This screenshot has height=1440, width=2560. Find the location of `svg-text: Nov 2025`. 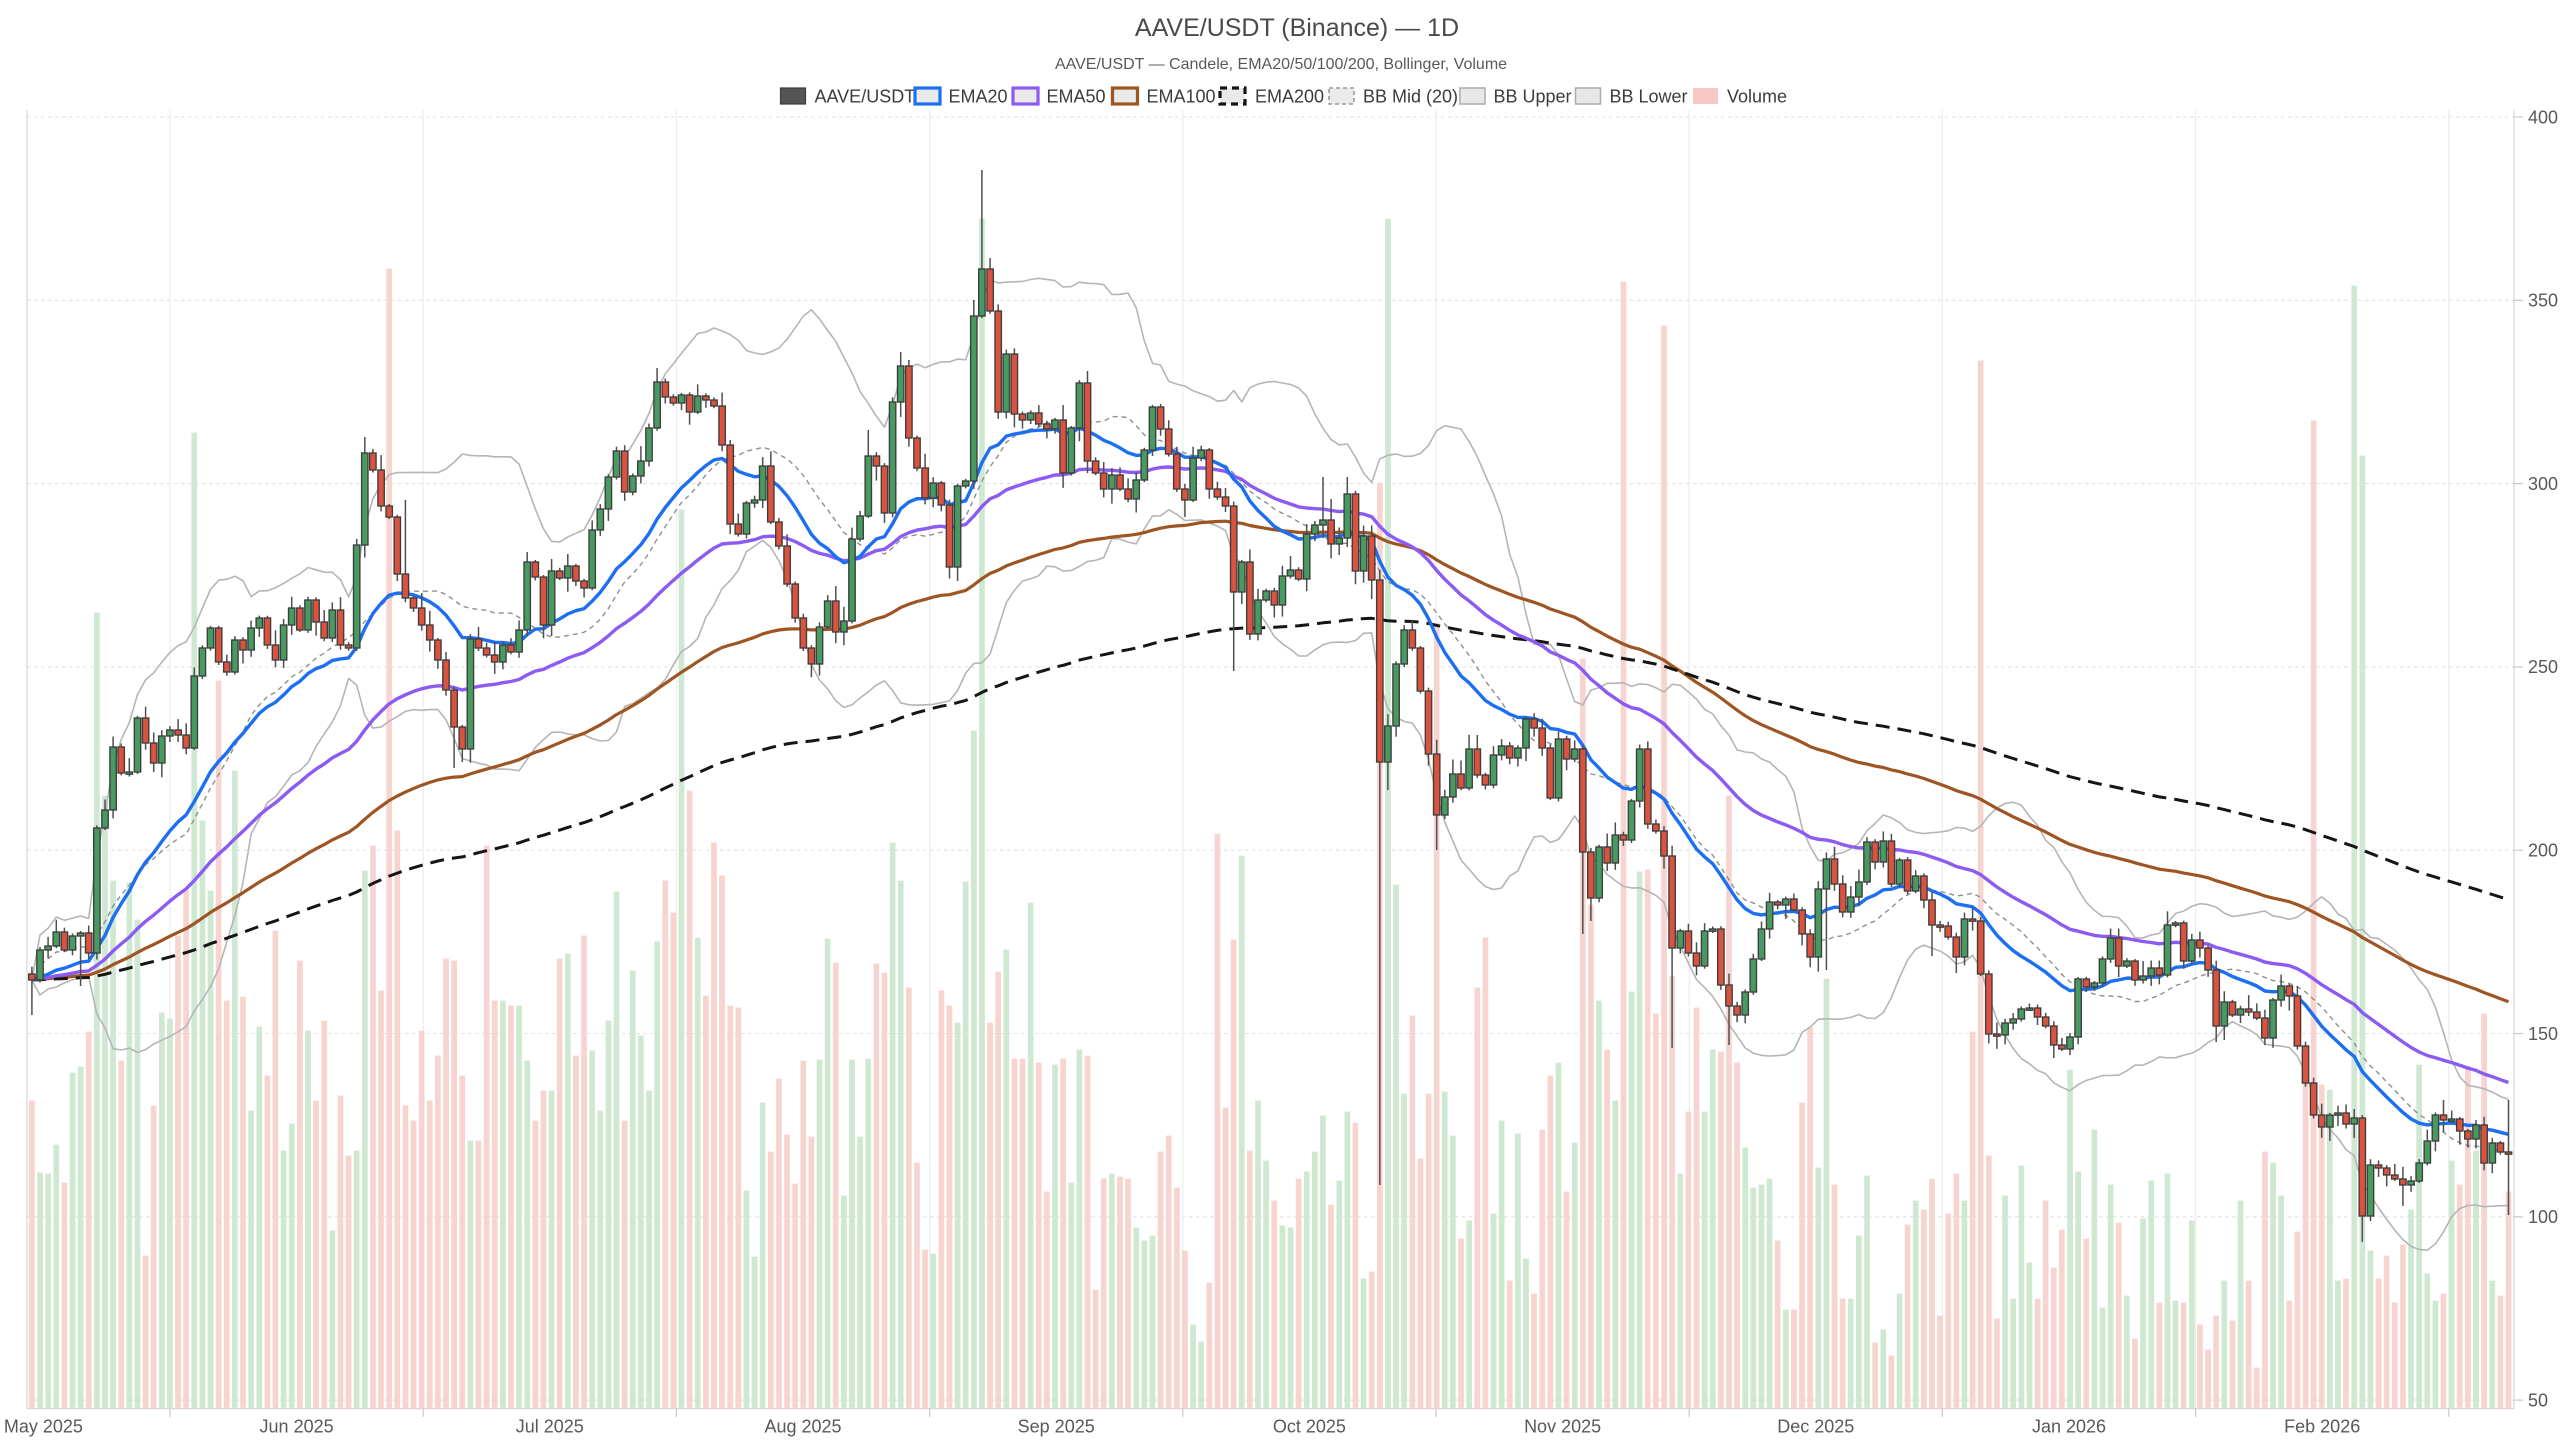

svg-text: Nov 2025 is located at coordinates (1562, 1427).